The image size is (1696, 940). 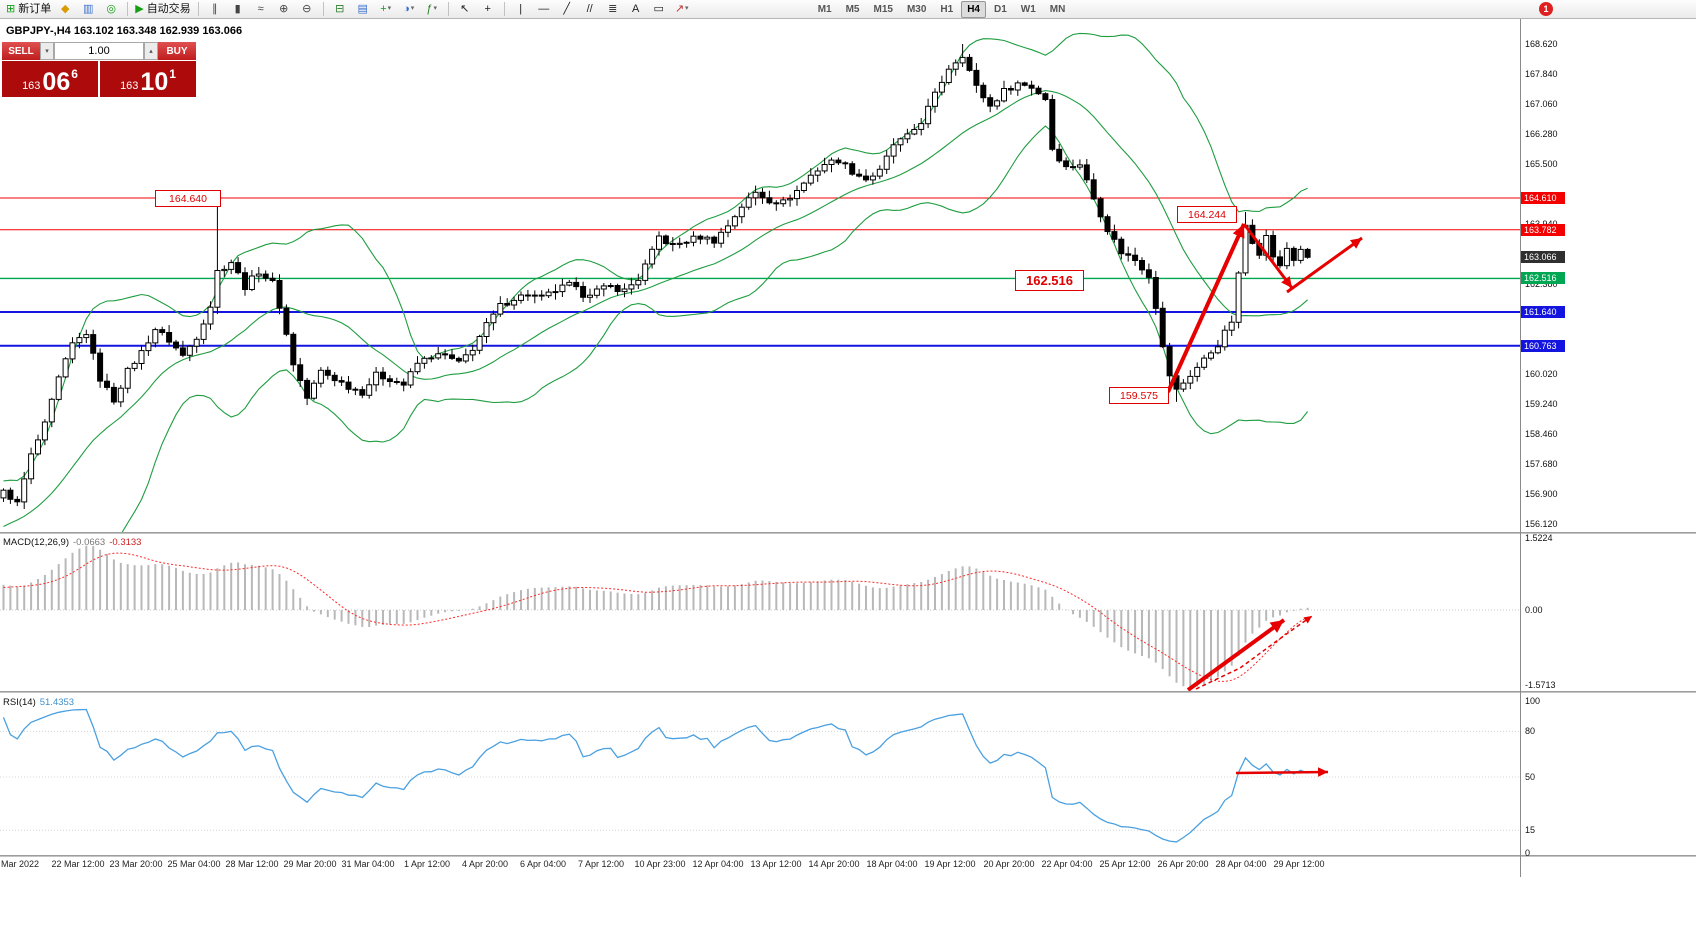 What do you see at coordinates (136, 864) in the screenshot?
I see `time-axis-label: 23 Mar 20:00` at bounding box center [136, 864].